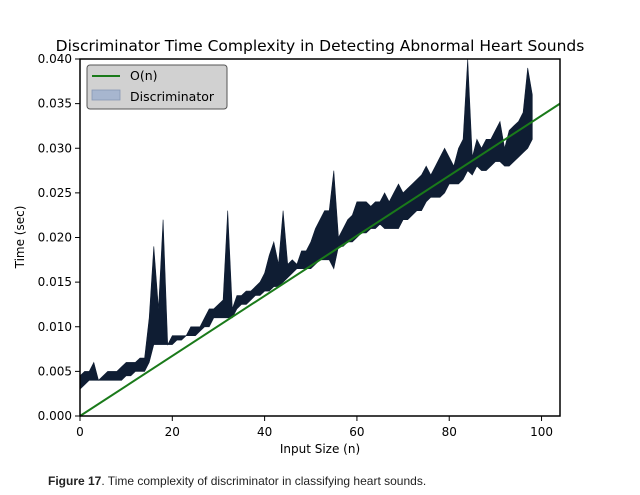  What do you see at coordinates (55, 282) in the screenshot?
I see `y-tick-label: 0.015` at bounding box center [55, 282].